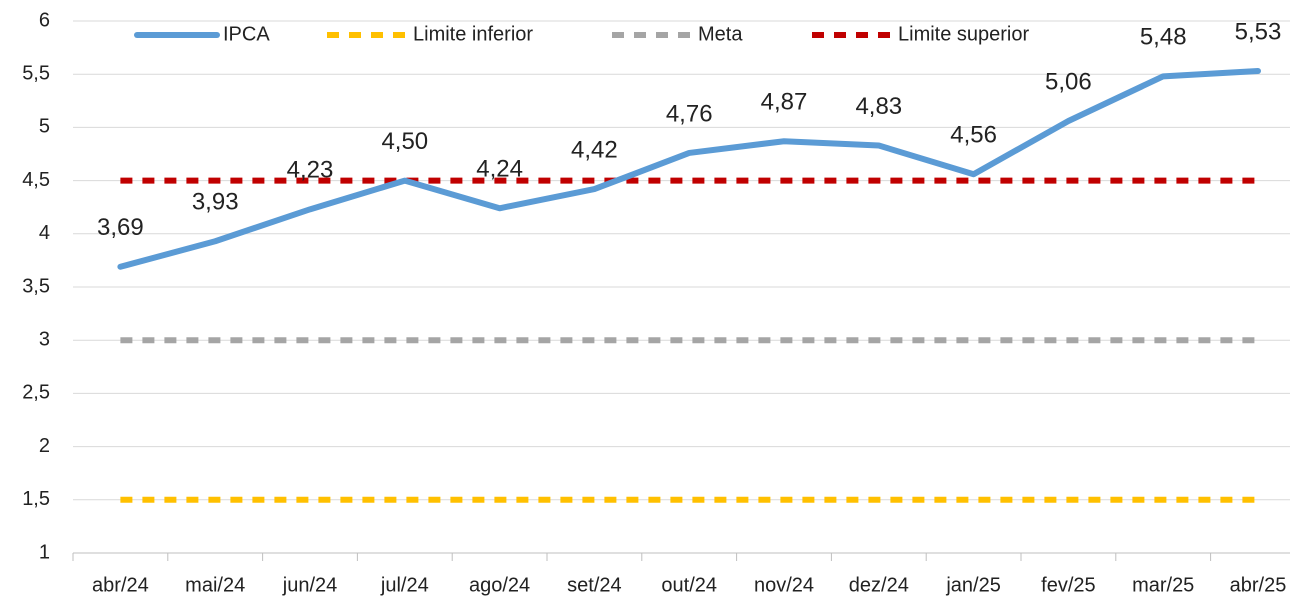  I want to click on data-label: 4,23, so click(310, 170).